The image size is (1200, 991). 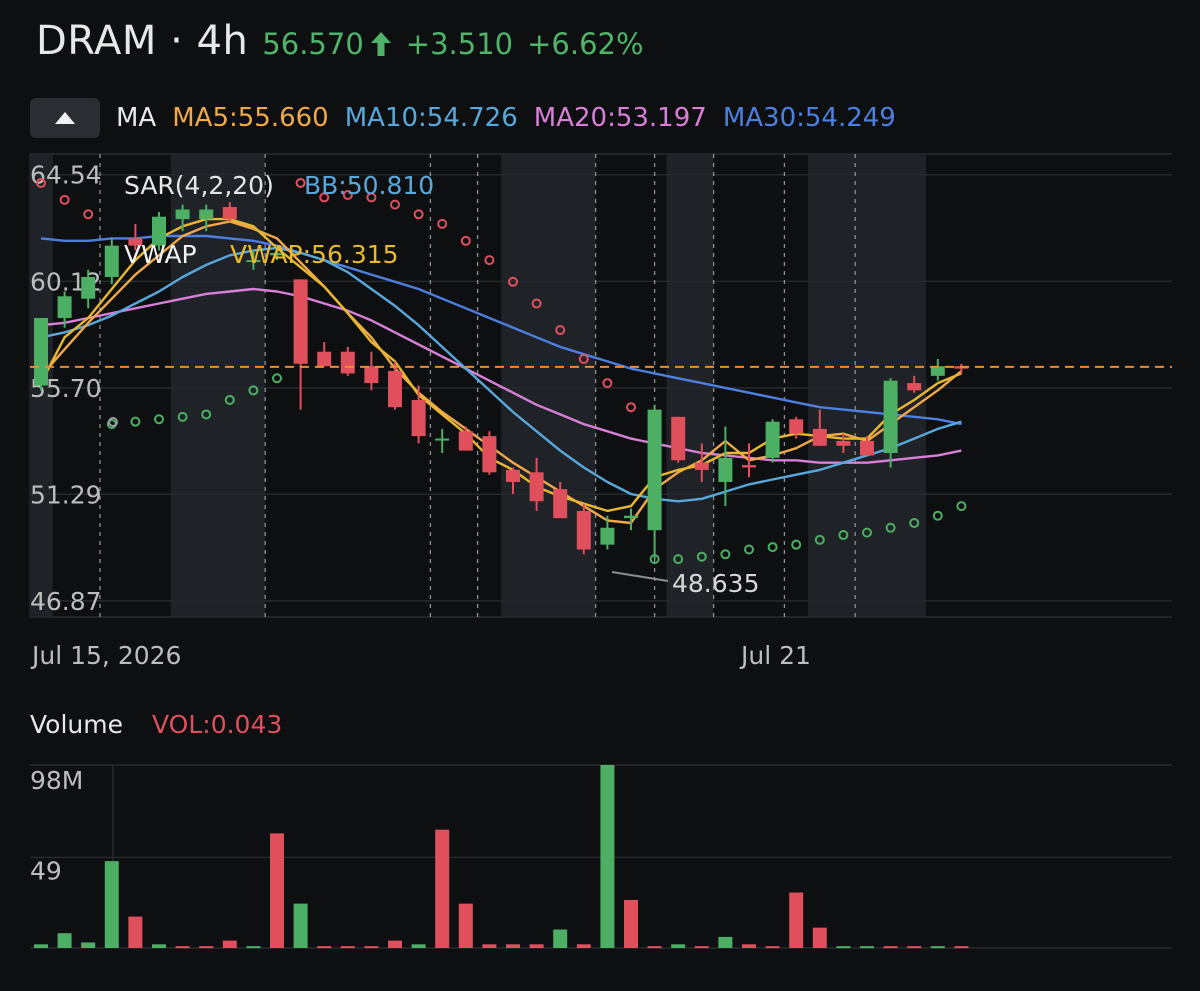 What do you see at coordinates (56, 826) in the screenshot?
I see `volume-axis-labels: 98M 49` at bounding box center [56, 826].